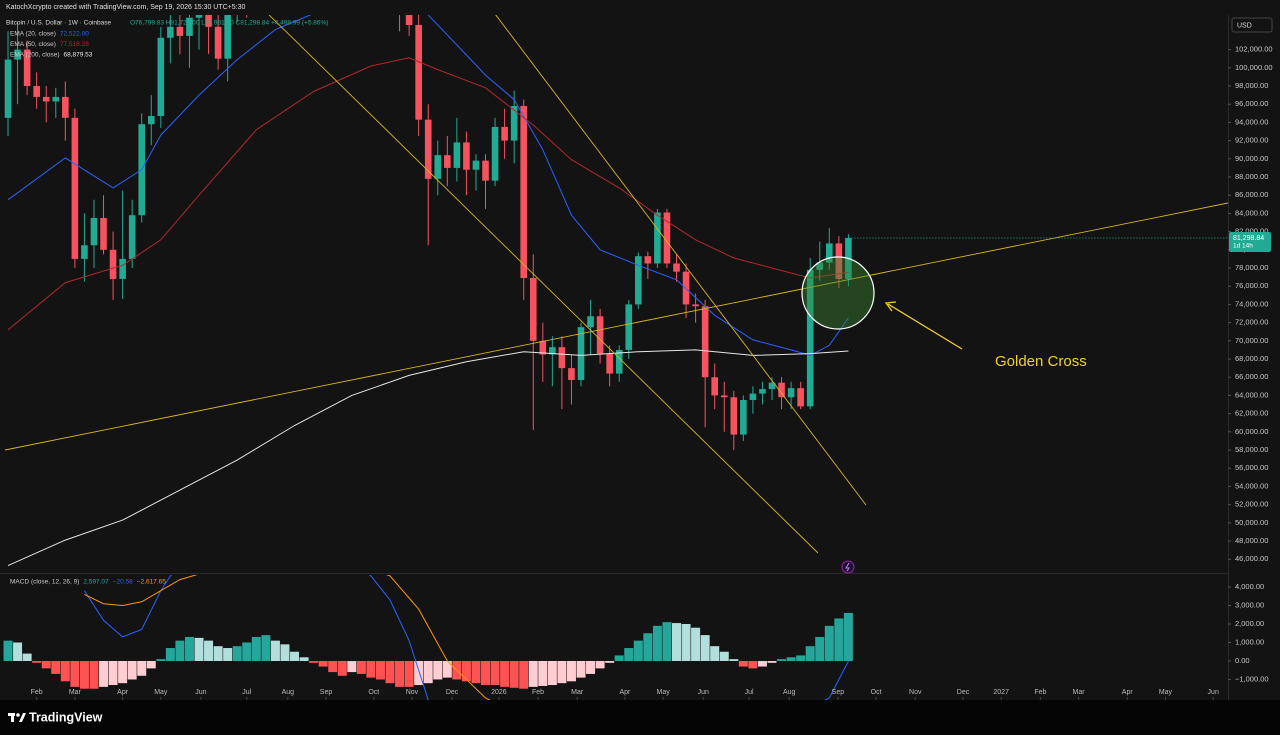  What do you see at coordinates (287, 637) in the screenshot?
I see `indicator-line` at bounding box center [287, 637].